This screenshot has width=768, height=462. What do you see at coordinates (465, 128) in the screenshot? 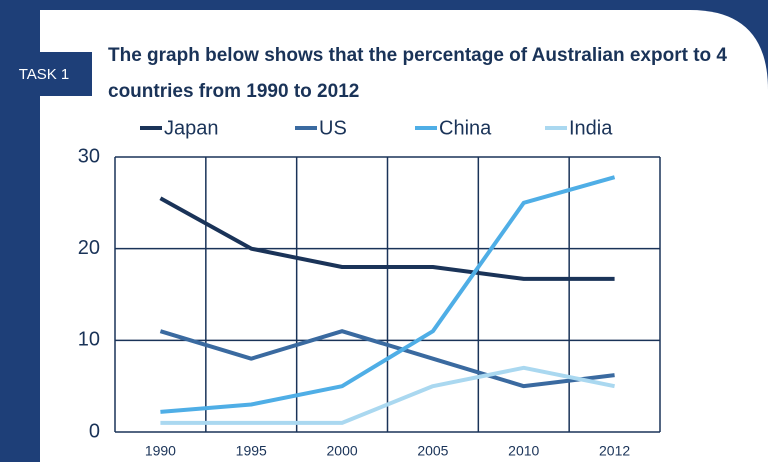
I see `legend-label: China` at bounding box center [465, 128].